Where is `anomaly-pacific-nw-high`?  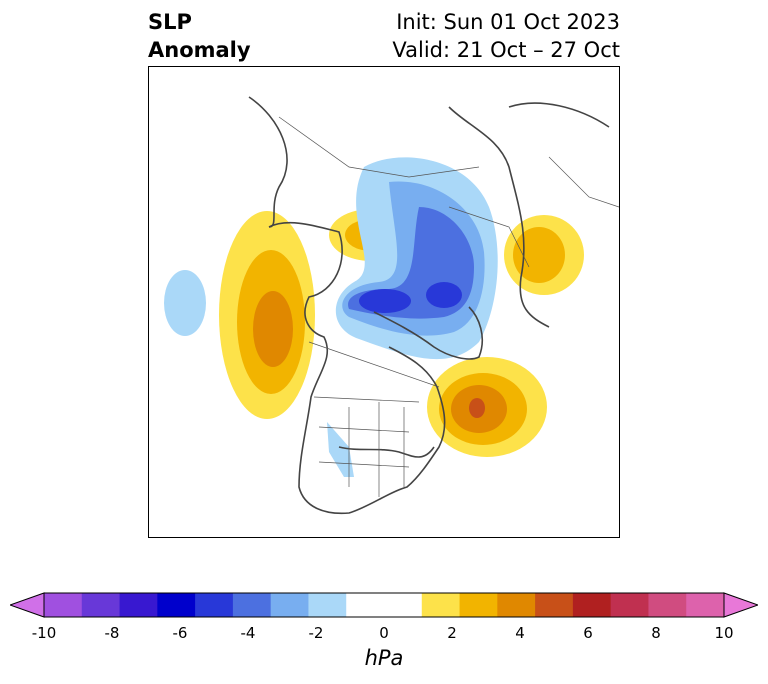 anomaly-pacific-nw-high is located at coordinates (267, 315).